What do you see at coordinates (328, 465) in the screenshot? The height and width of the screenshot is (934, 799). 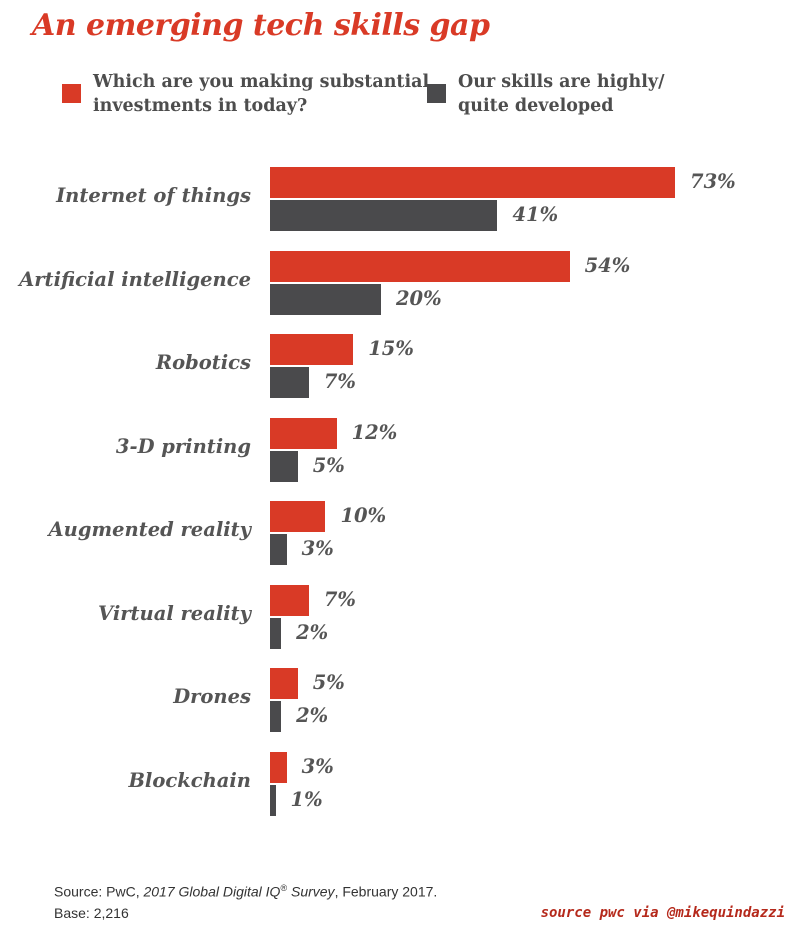 I see `value-label-skills: 5%` at bounding box center [328, 465].